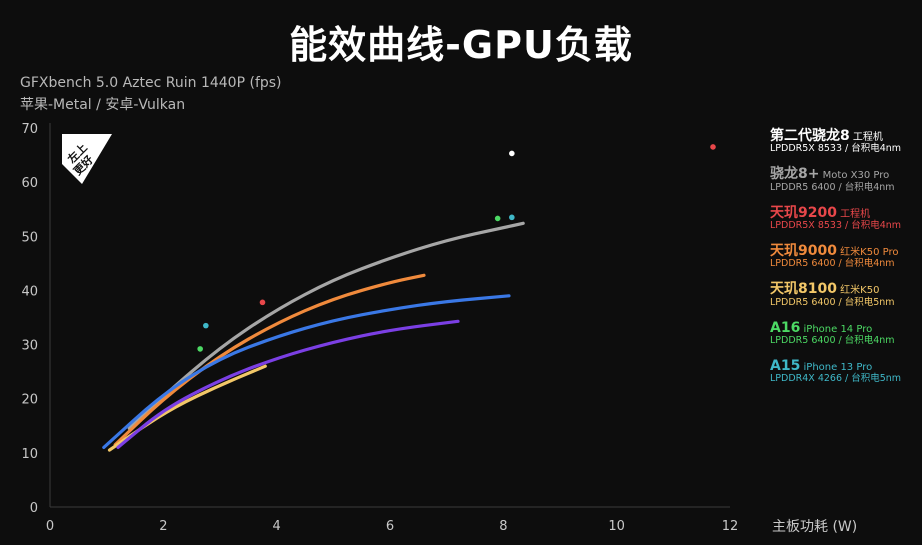 The image size is (922, 545). I want to click on legend-item: 骁龙8+ Moto X30 Pro LPDDR5 6400 / 台积电4nm, so click(845, 178).